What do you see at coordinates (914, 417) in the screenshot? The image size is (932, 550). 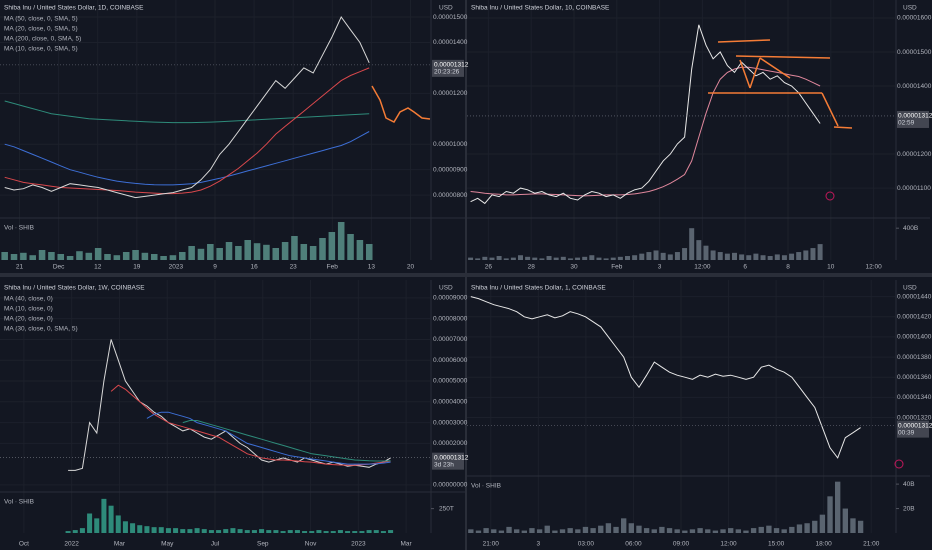 I see `y-tick-label: 0.00001320` at bounding box center [914, 417].